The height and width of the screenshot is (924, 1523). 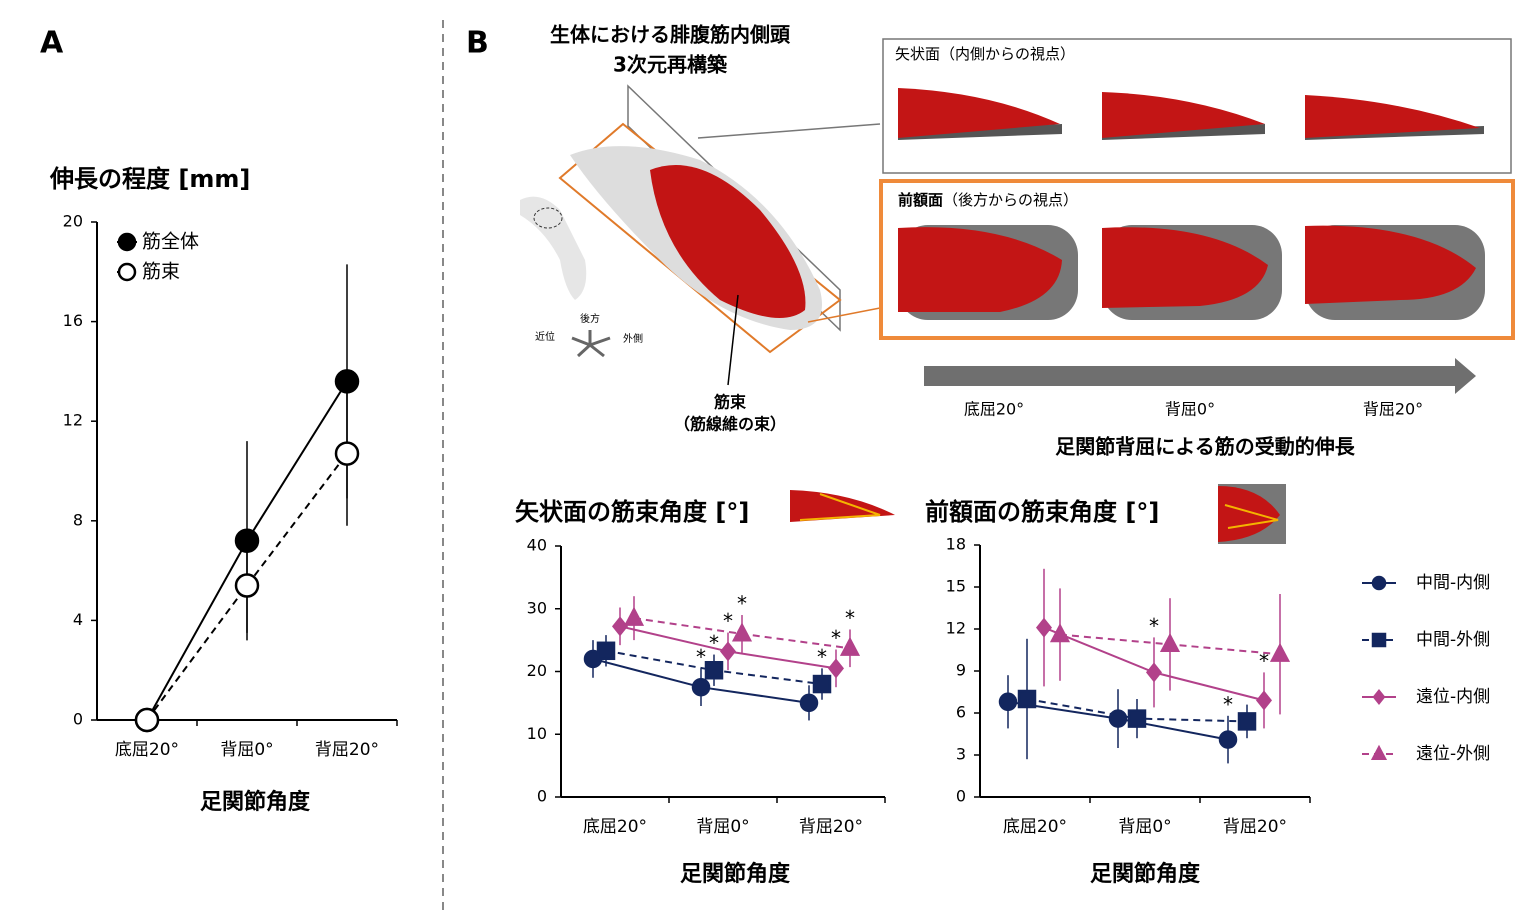 I want to click on view-note: （後方からの視点）, so click(x=1010, y=200).